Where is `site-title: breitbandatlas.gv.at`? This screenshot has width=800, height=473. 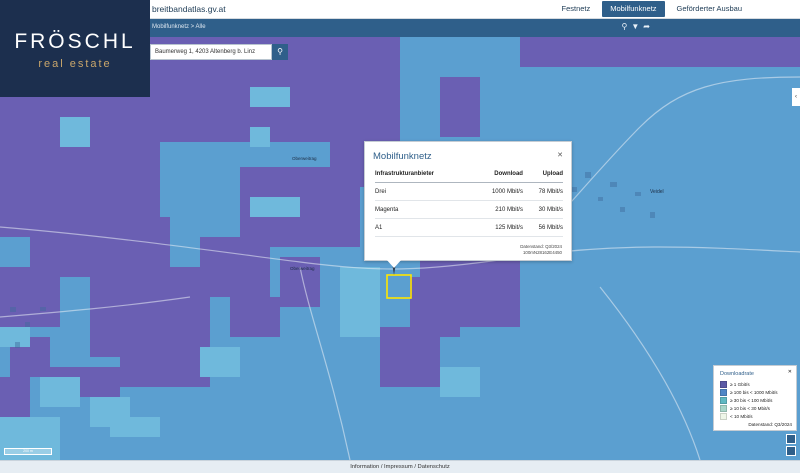 site-title: breitbandatlas.gv.at is located at coordinates (189, 9).